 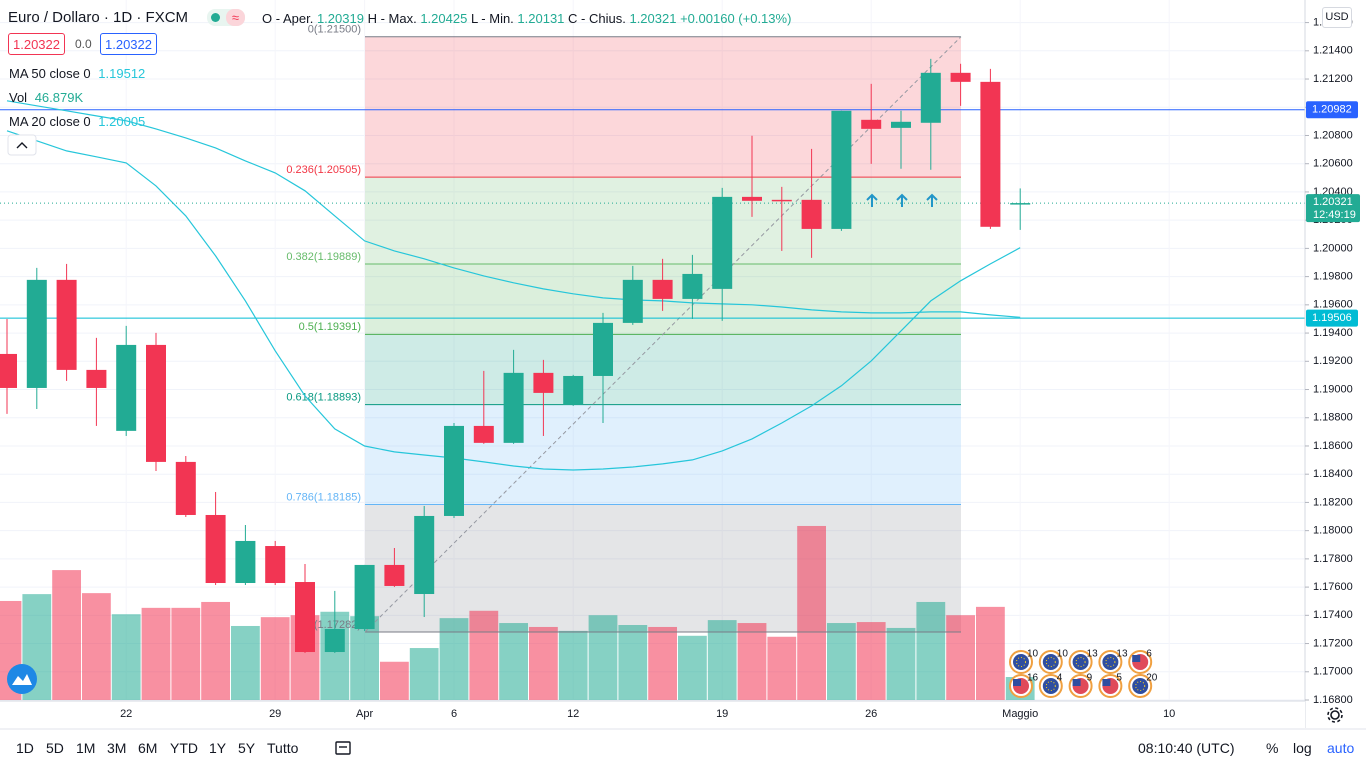 I want to click on settings-button, so click(x=1335, y=715).